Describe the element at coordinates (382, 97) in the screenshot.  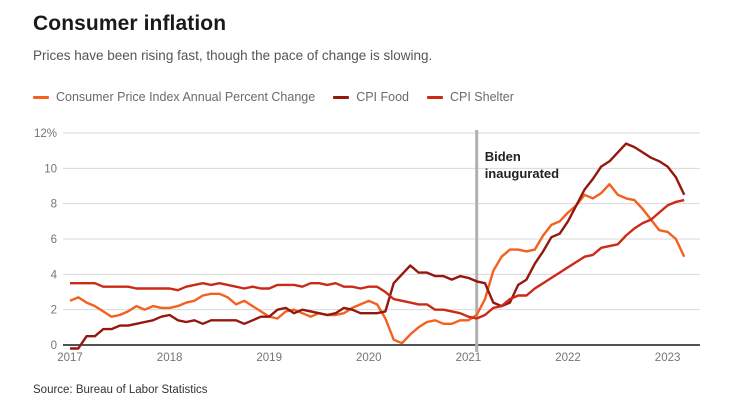
I see `legend-label: CPI Food` at that location.